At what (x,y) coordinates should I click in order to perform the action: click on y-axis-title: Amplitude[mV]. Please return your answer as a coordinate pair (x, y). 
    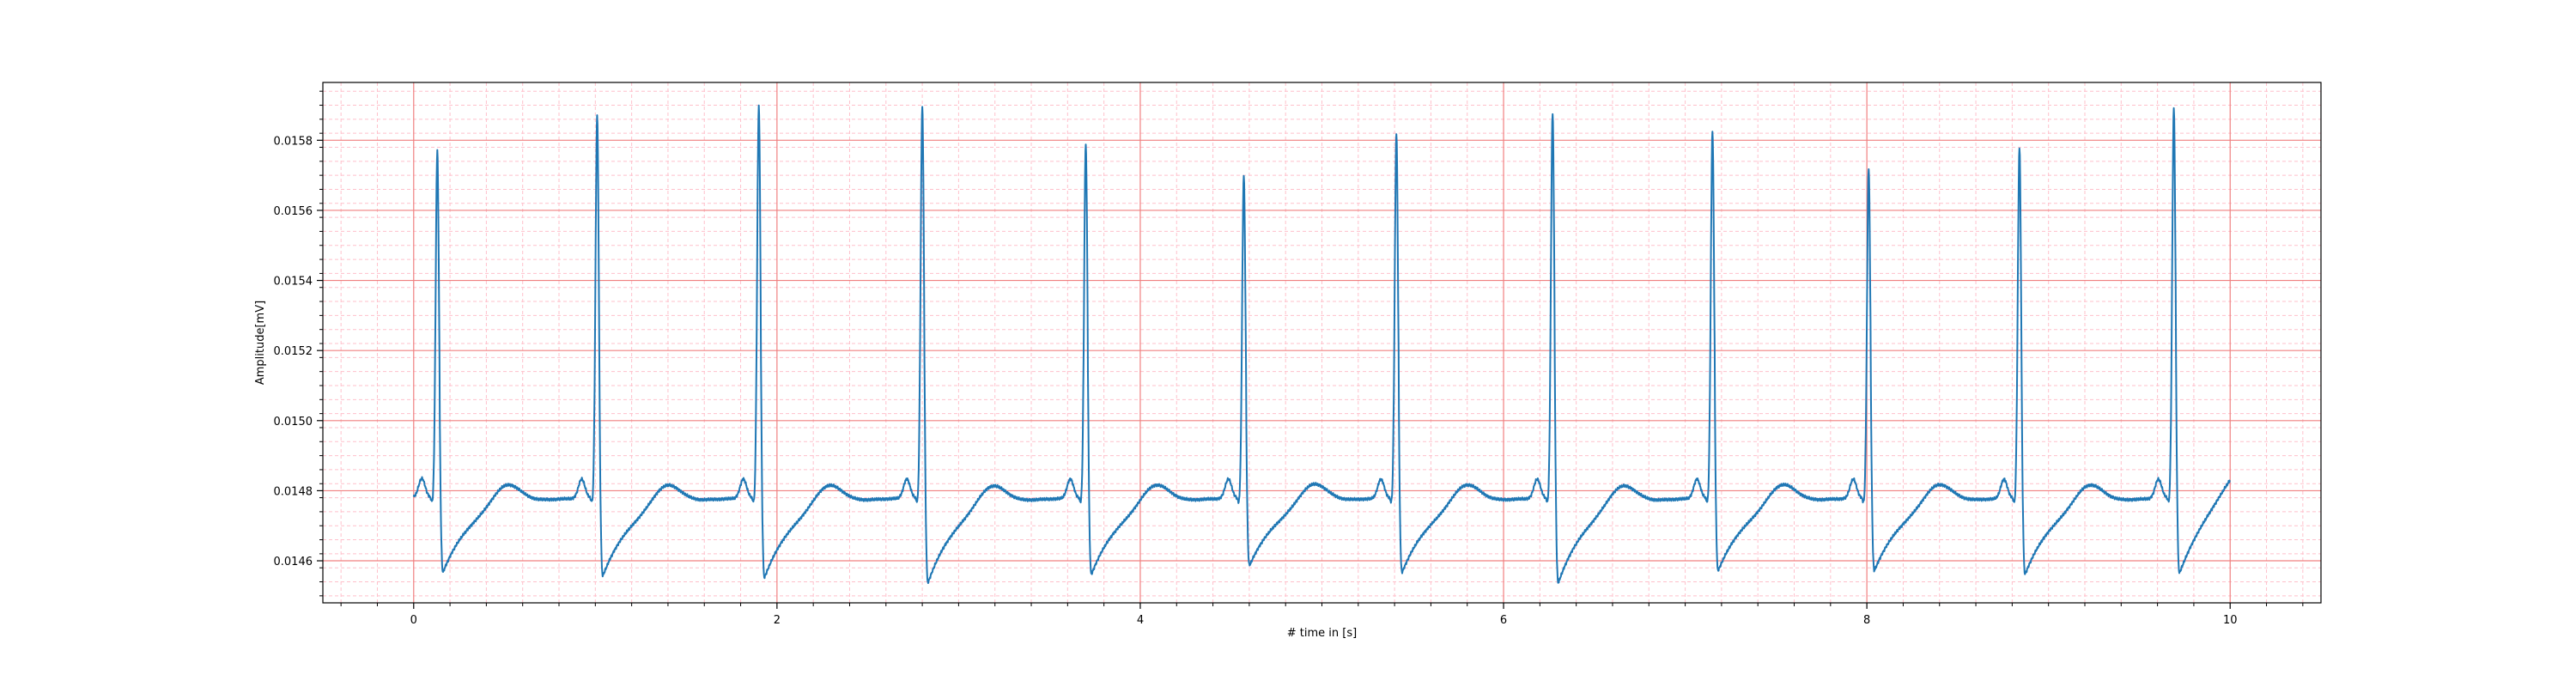
    Looking at the image, I should click on (260, 343).